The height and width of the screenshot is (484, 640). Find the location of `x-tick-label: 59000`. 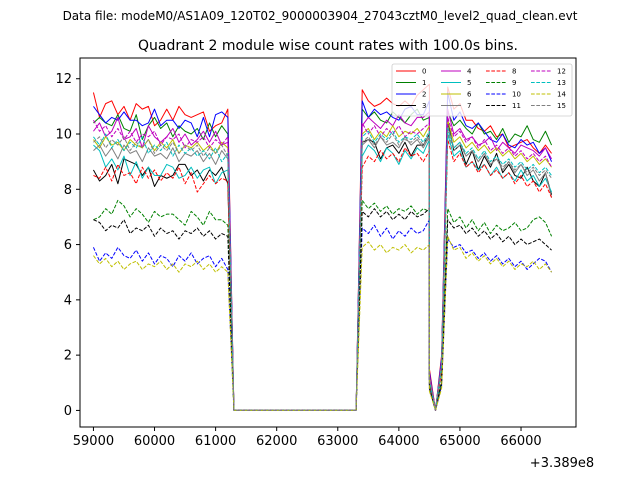

x-tick-label: 59000 is located at coordinates (93, 441).